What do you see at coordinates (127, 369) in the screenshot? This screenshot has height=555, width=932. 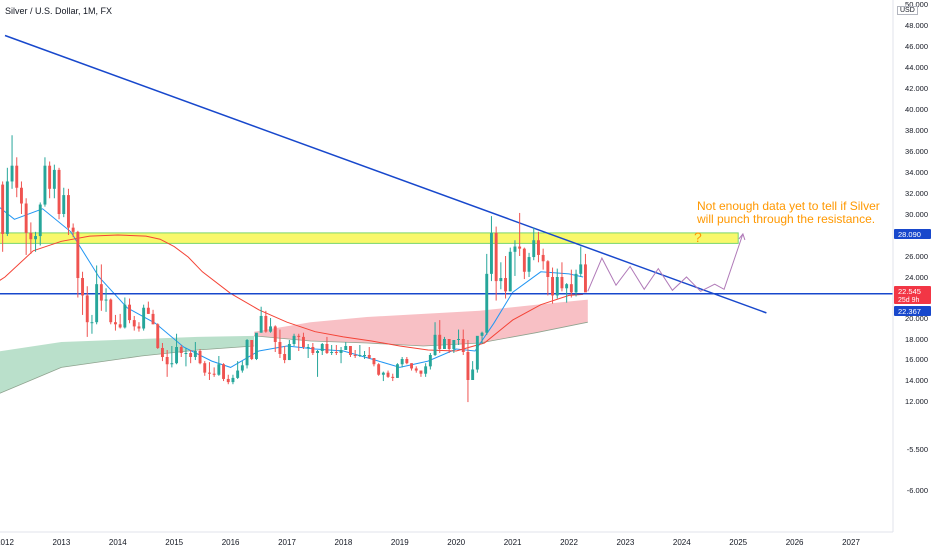 I see `cloud-green-edge` at bounding box center [127, 369].